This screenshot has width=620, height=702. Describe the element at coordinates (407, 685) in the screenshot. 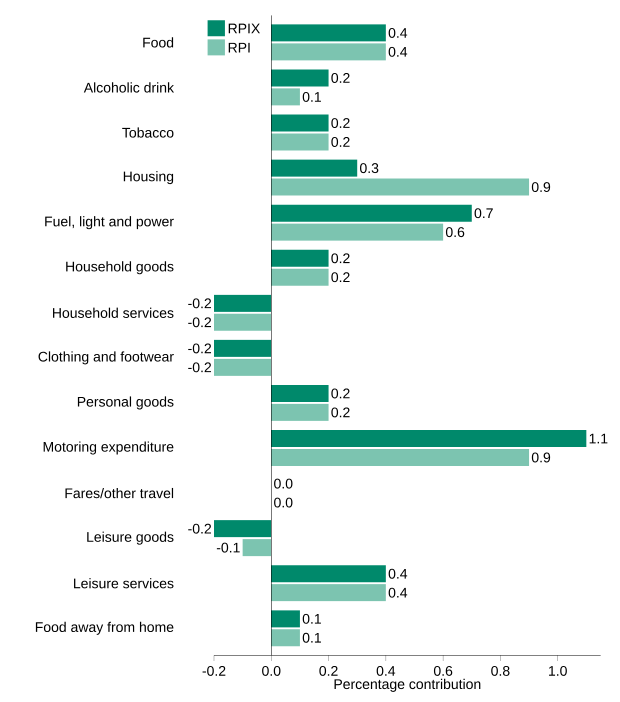

I see `x-axis-title: Percentage contribution` at that location.